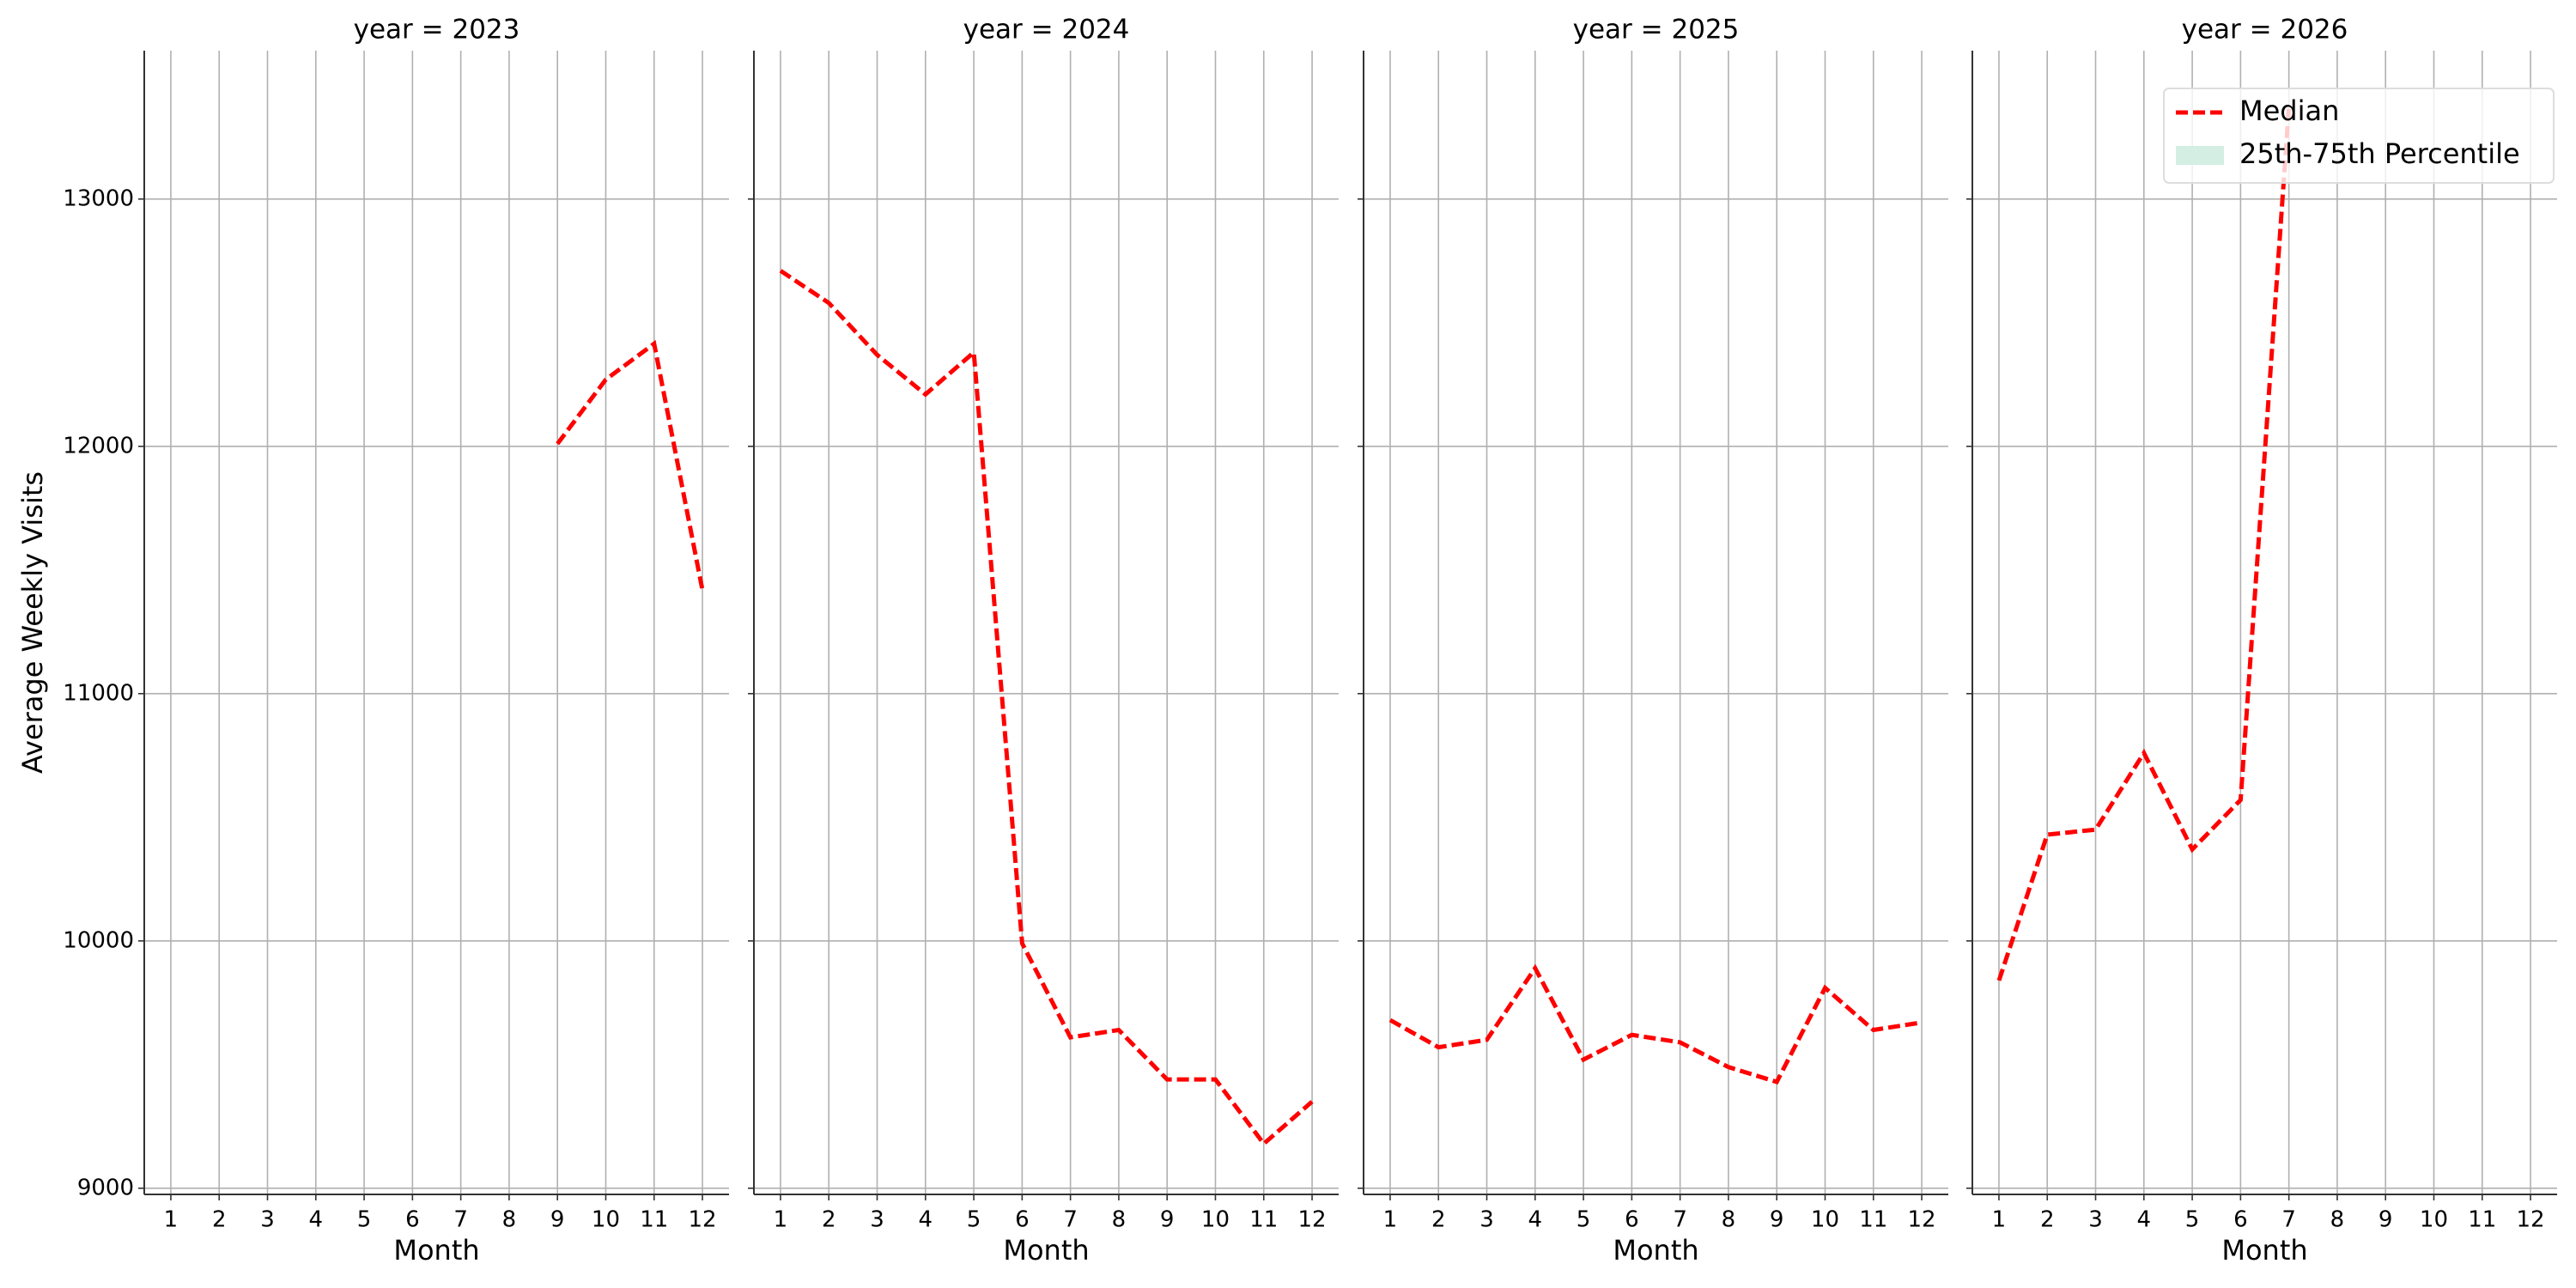 The height and width of the screenshot is (1288, 2576). What do you see at coordinates (98, 446) in the screenshot?
I see `y-tick-label: 12000` at bounding box center [98, 446].